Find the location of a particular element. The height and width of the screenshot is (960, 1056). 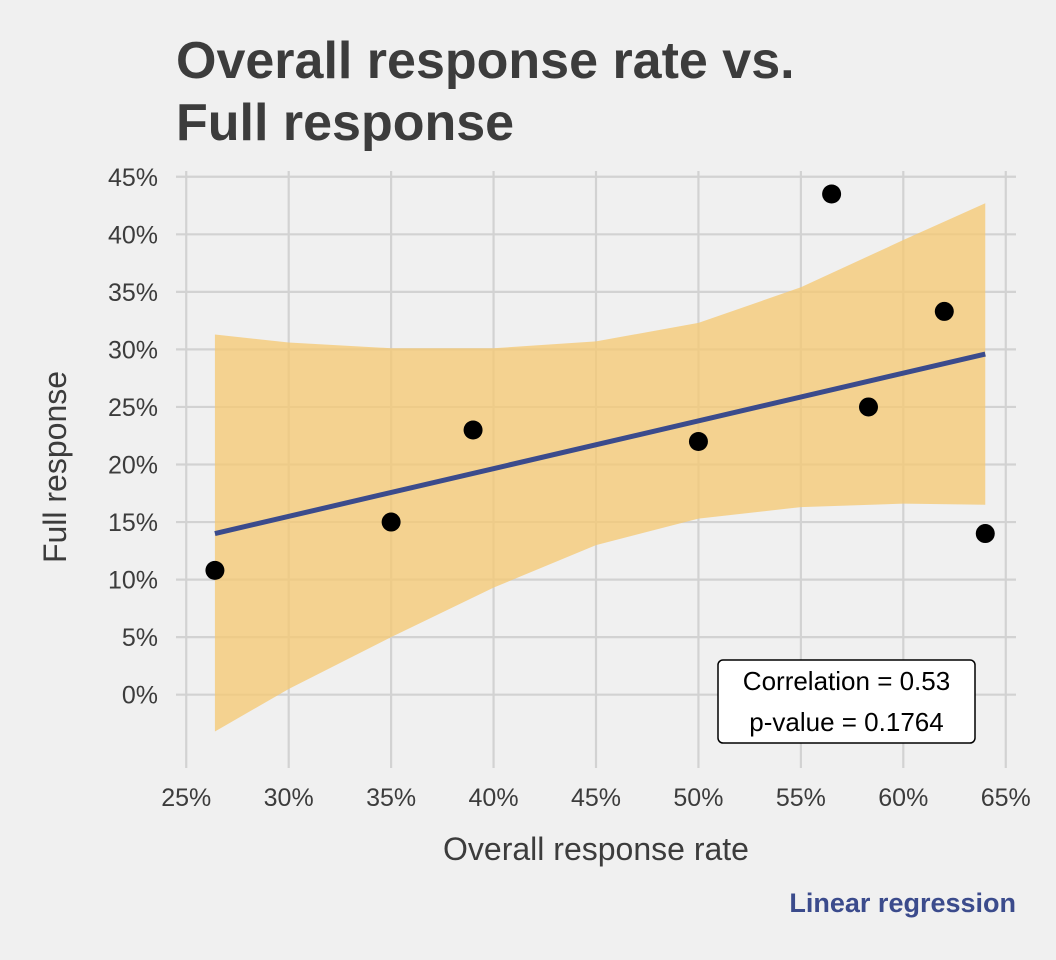

x-tick-label: 50% is located at coordinates (698, 798).